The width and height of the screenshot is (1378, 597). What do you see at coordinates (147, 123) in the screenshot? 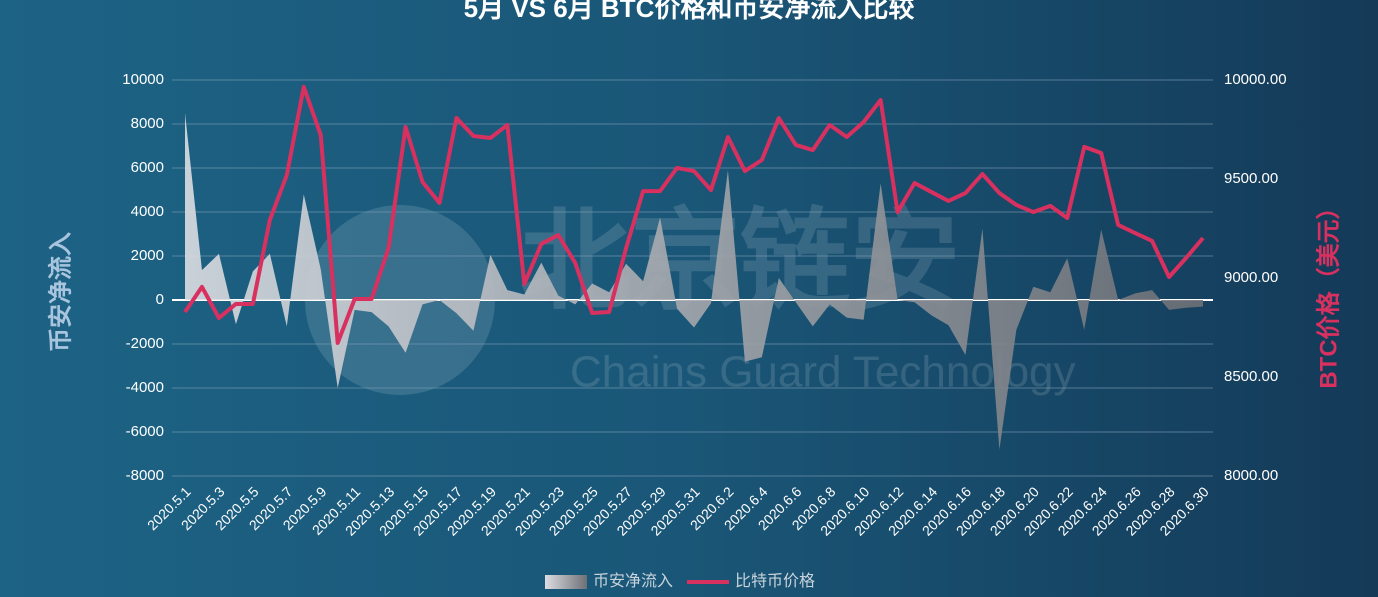
I see `y-tick-label: 8000` at bounding box center [147, 123].